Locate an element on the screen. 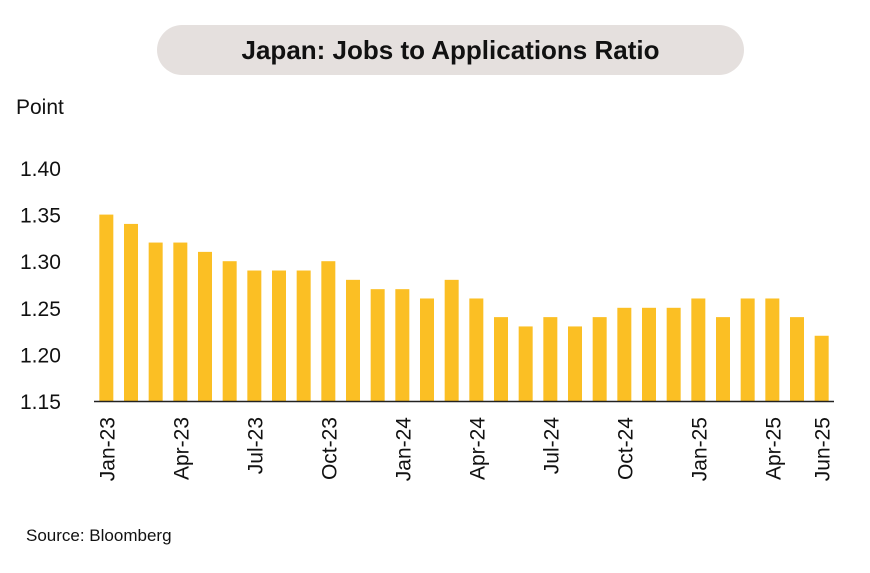 This screenshot has width=870, height=573. y-tick-label: 1.35 is located at coordinates (40, 216).